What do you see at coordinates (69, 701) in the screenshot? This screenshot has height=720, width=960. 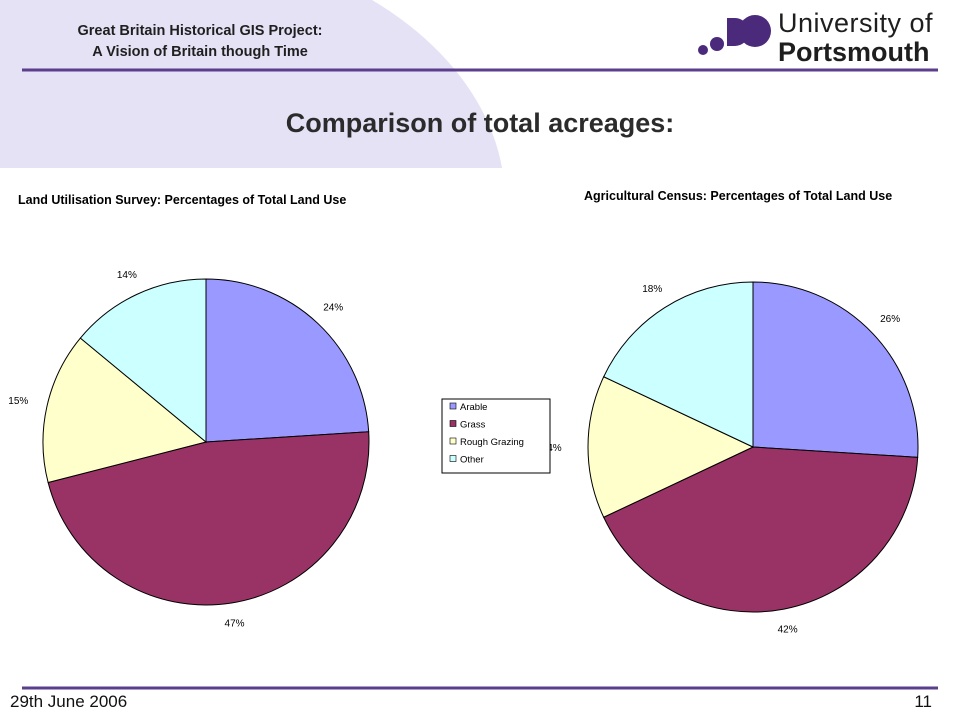 I see `footer-date: 29th June 2006` at bounding box center [69, 701].